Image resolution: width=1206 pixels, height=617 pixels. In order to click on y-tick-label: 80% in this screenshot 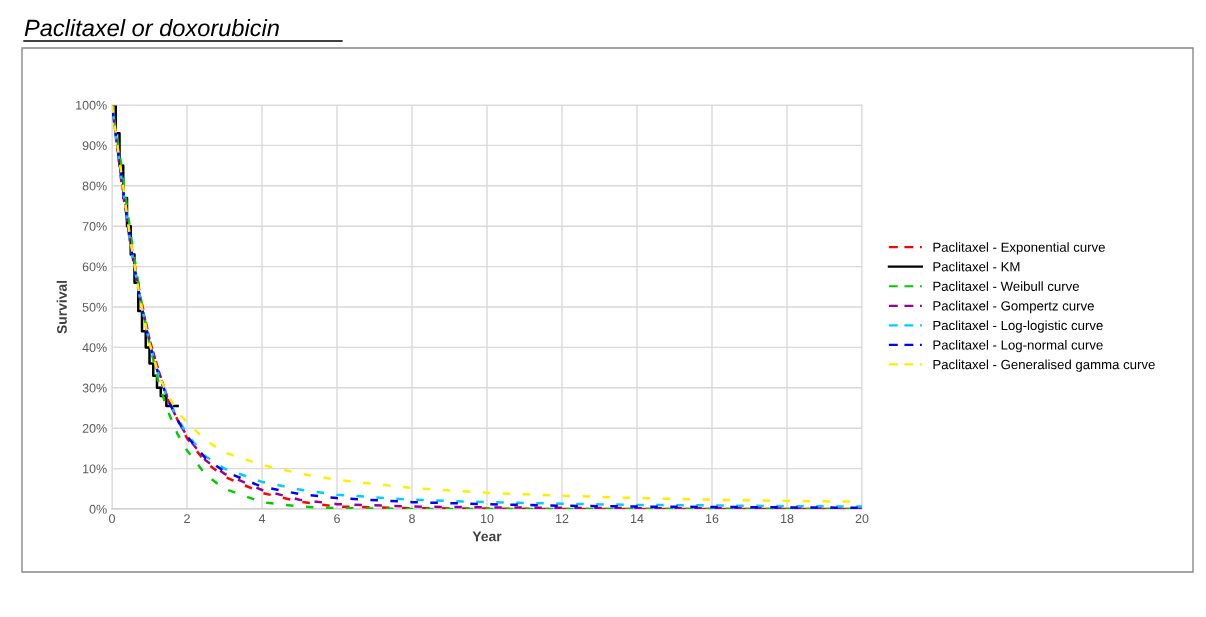, I will do `click(94, 186)`.